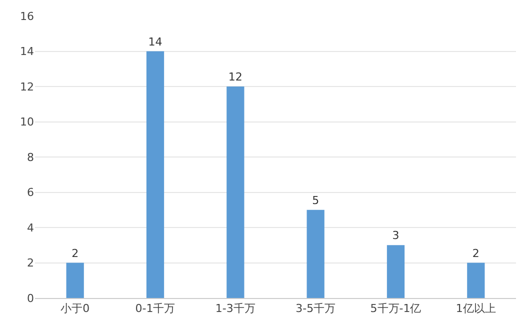 The image size is (526, 326). I want to click on x-tick-label: 1-3千万, so click(235, 309).